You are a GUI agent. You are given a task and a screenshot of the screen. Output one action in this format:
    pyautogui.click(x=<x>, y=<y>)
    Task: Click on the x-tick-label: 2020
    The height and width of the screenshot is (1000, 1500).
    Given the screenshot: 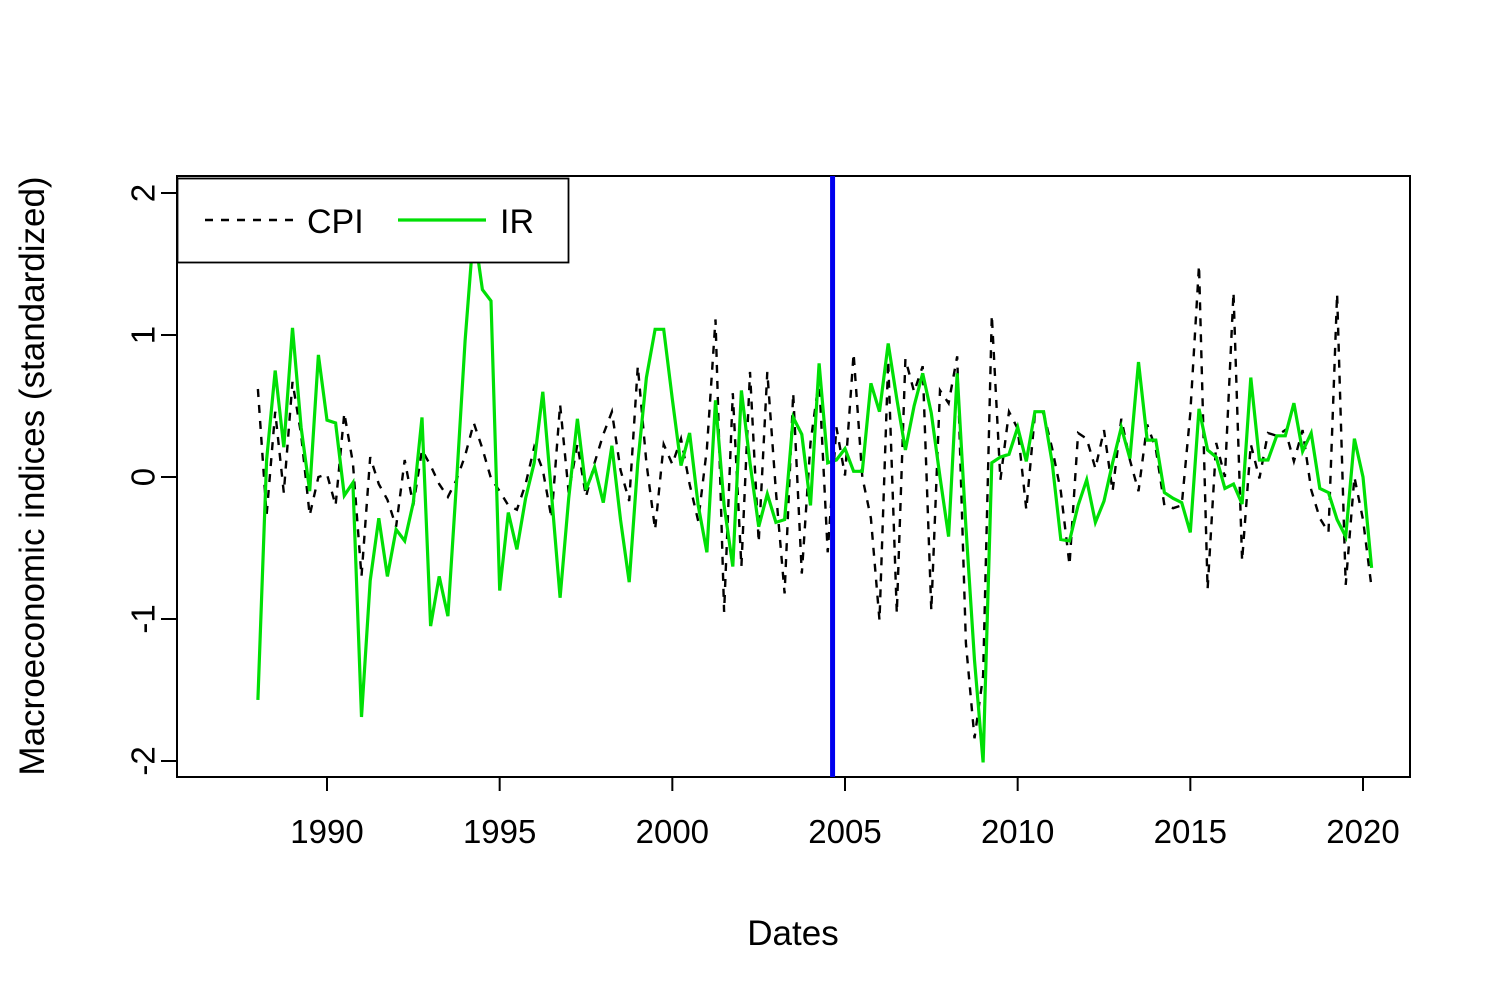 What is the action you would take?
    pyautogui.click(x=1362, y=831)
    